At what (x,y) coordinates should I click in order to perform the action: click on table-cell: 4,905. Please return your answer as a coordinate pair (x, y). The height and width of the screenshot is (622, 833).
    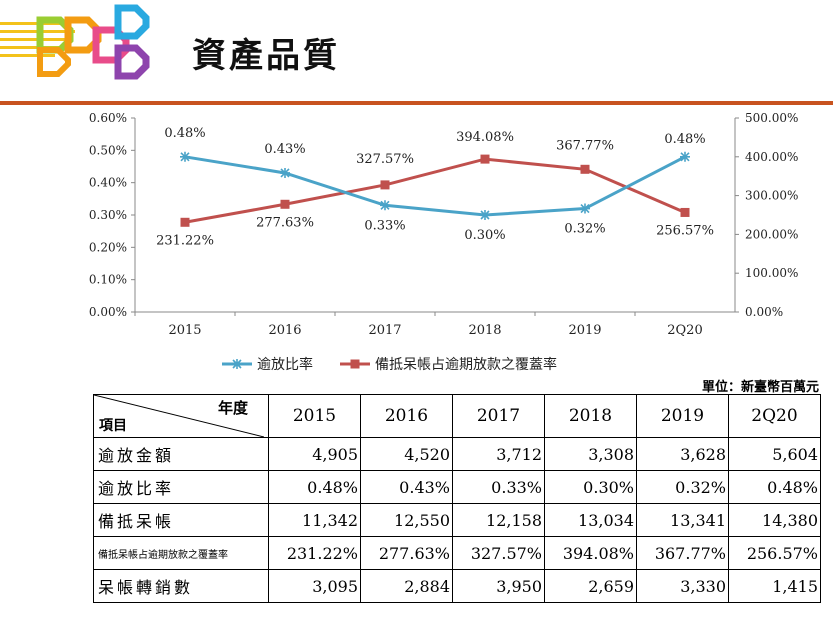
    Looking at the image, I should click on (314, 454).